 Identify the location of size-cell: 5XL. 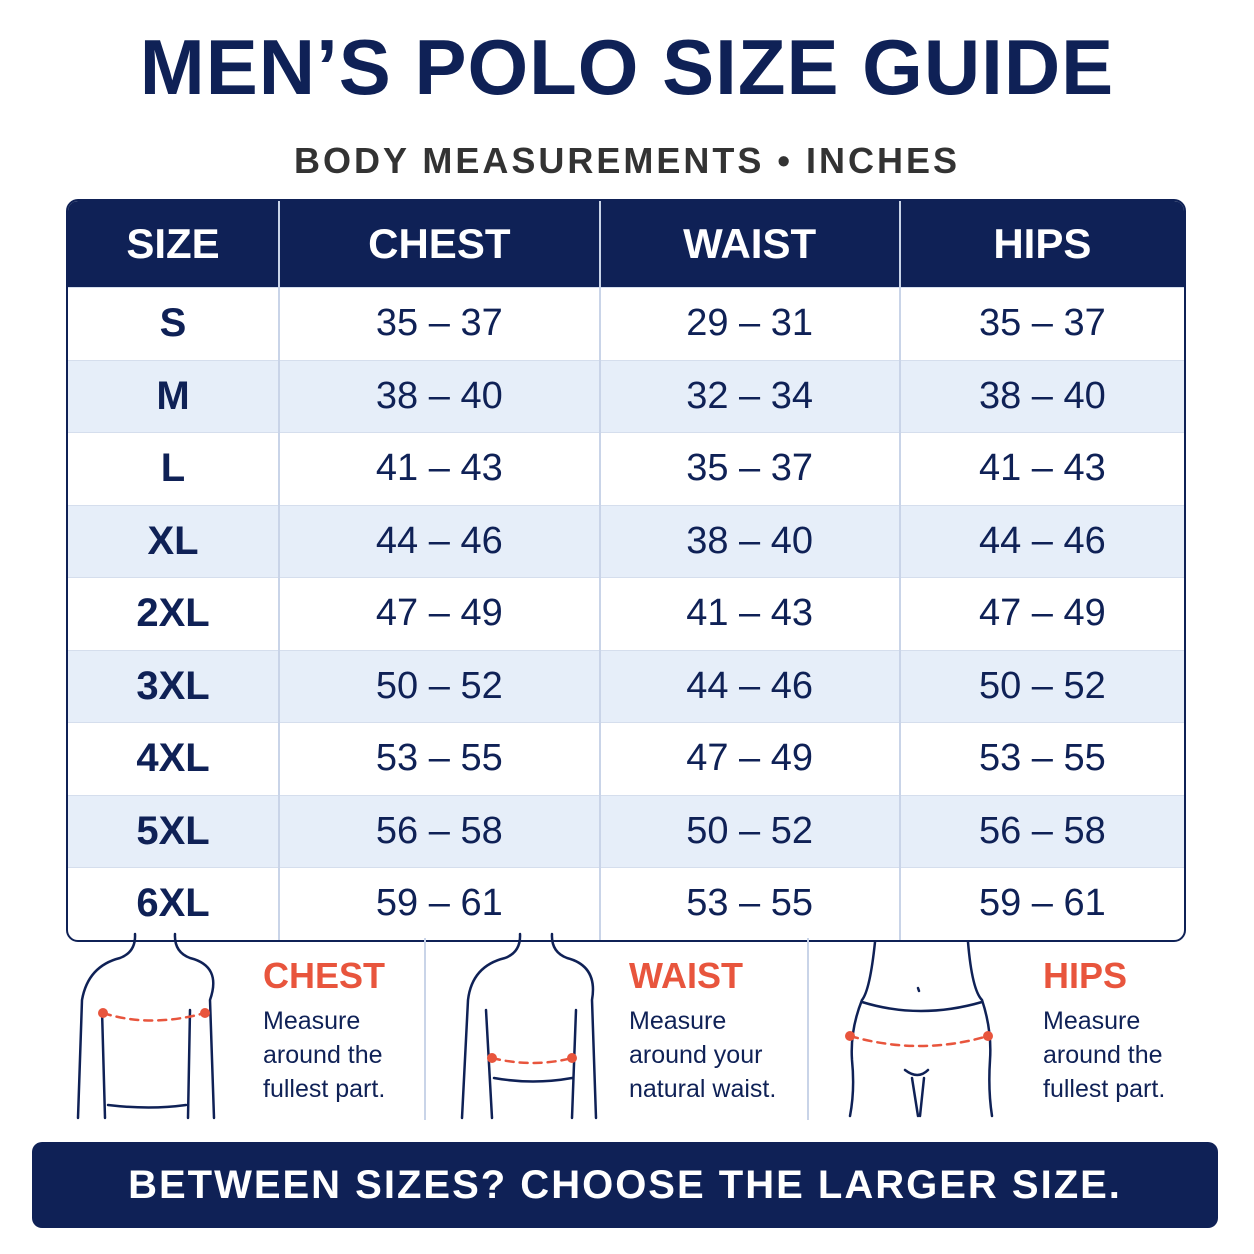
(174, 831).